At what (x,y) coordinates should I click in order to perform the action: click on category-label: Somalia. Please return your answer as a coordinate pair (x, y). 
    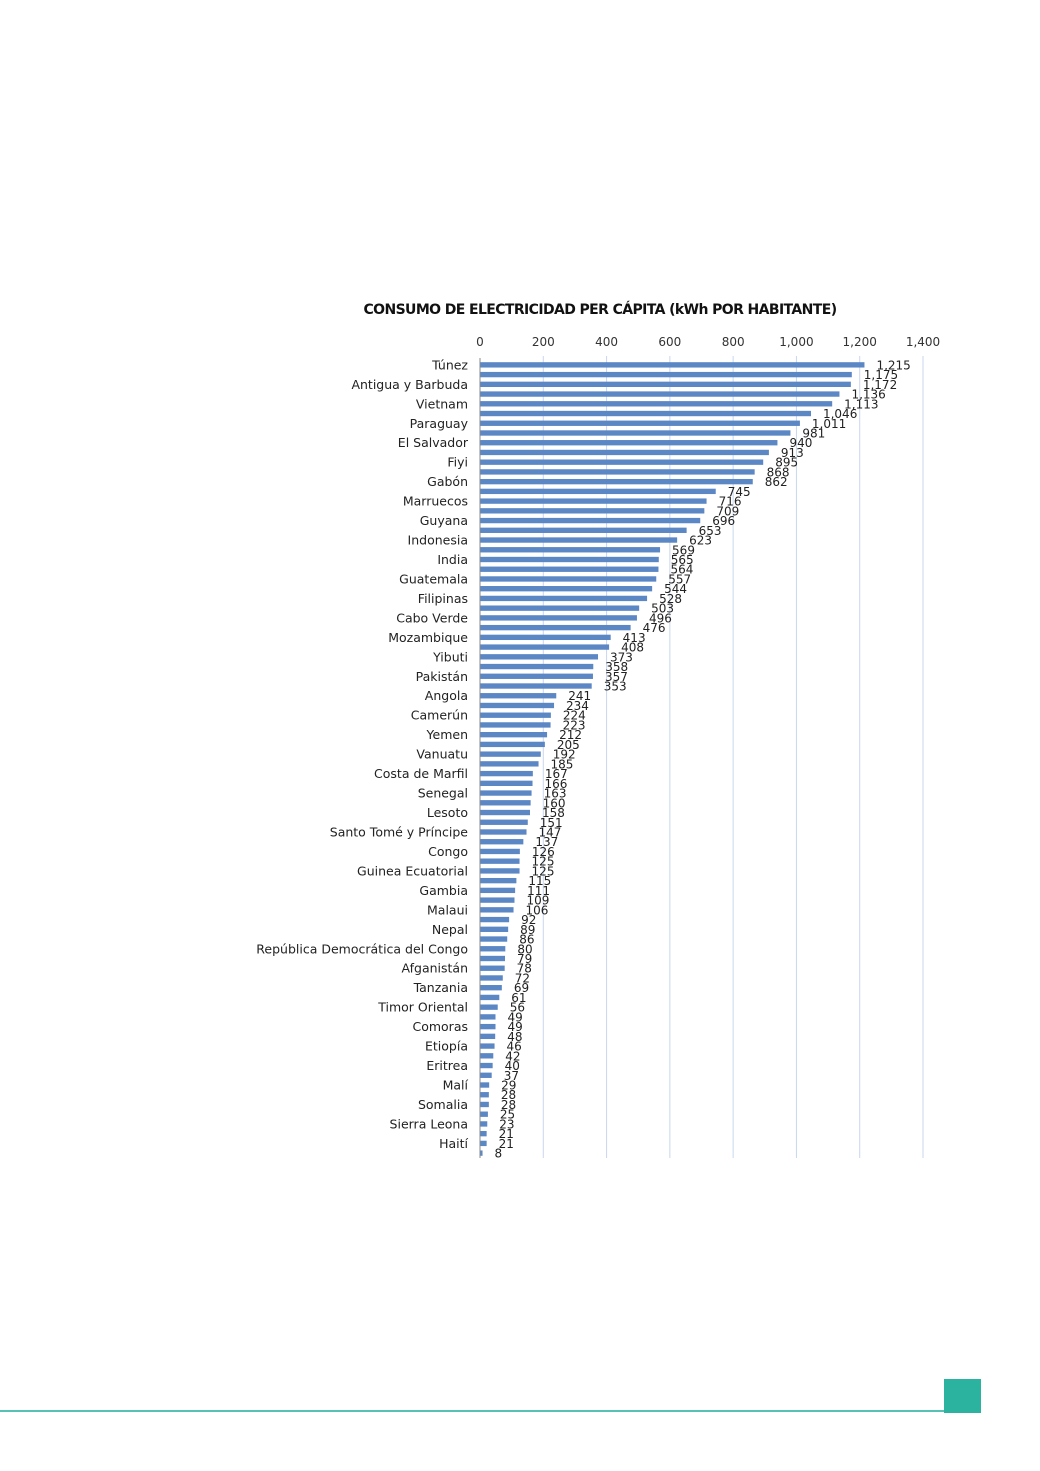
    Looking at the image, I should click on (443, 1104).